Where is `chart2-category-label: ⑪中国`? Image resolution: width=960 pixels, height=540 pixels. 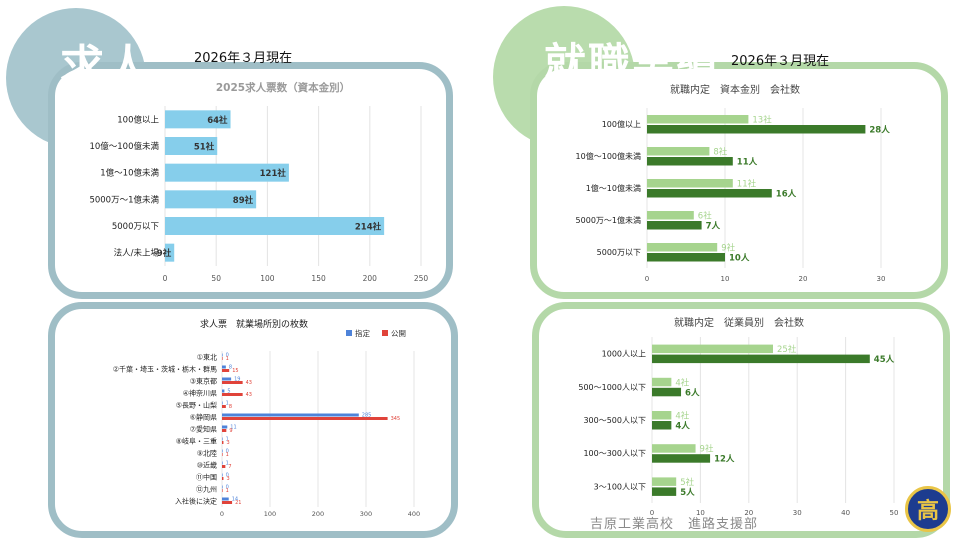 chart2-category-label: ⑪中国 is located at coordinates (206, 477).